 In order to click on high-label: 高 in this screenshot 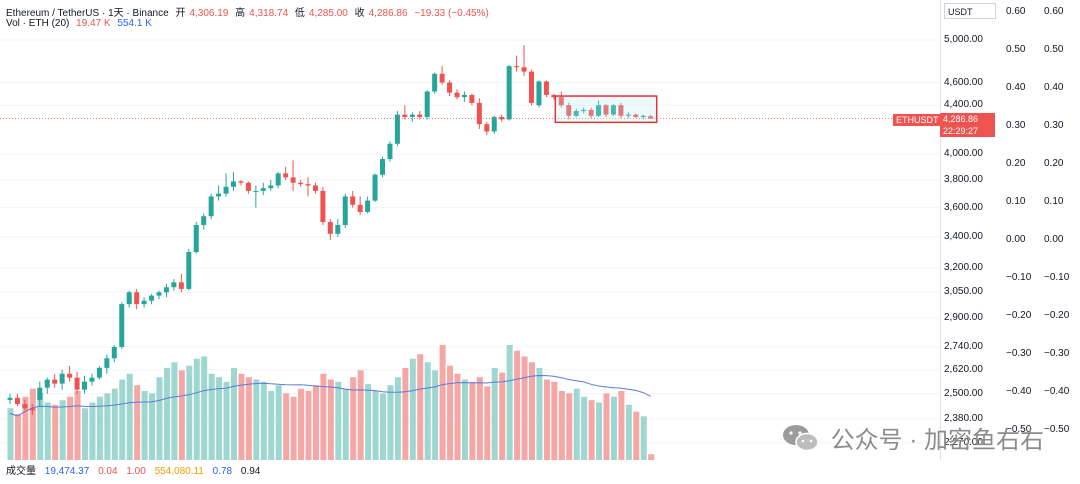, I will do `click(240, 13)`.